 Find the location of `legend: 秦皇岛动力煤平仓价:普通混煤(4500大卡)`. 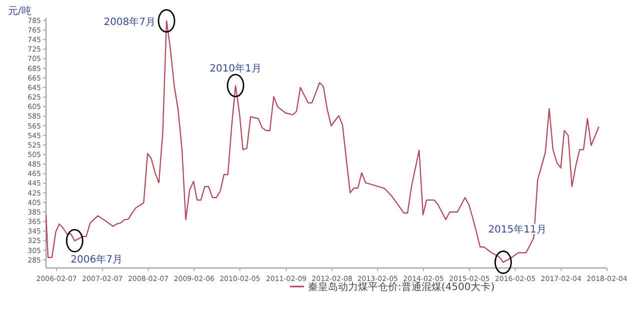

legend: 秦皇岛动力煤平仓价:普通混煤(4500大卡) is located at coordinates (392, 287).